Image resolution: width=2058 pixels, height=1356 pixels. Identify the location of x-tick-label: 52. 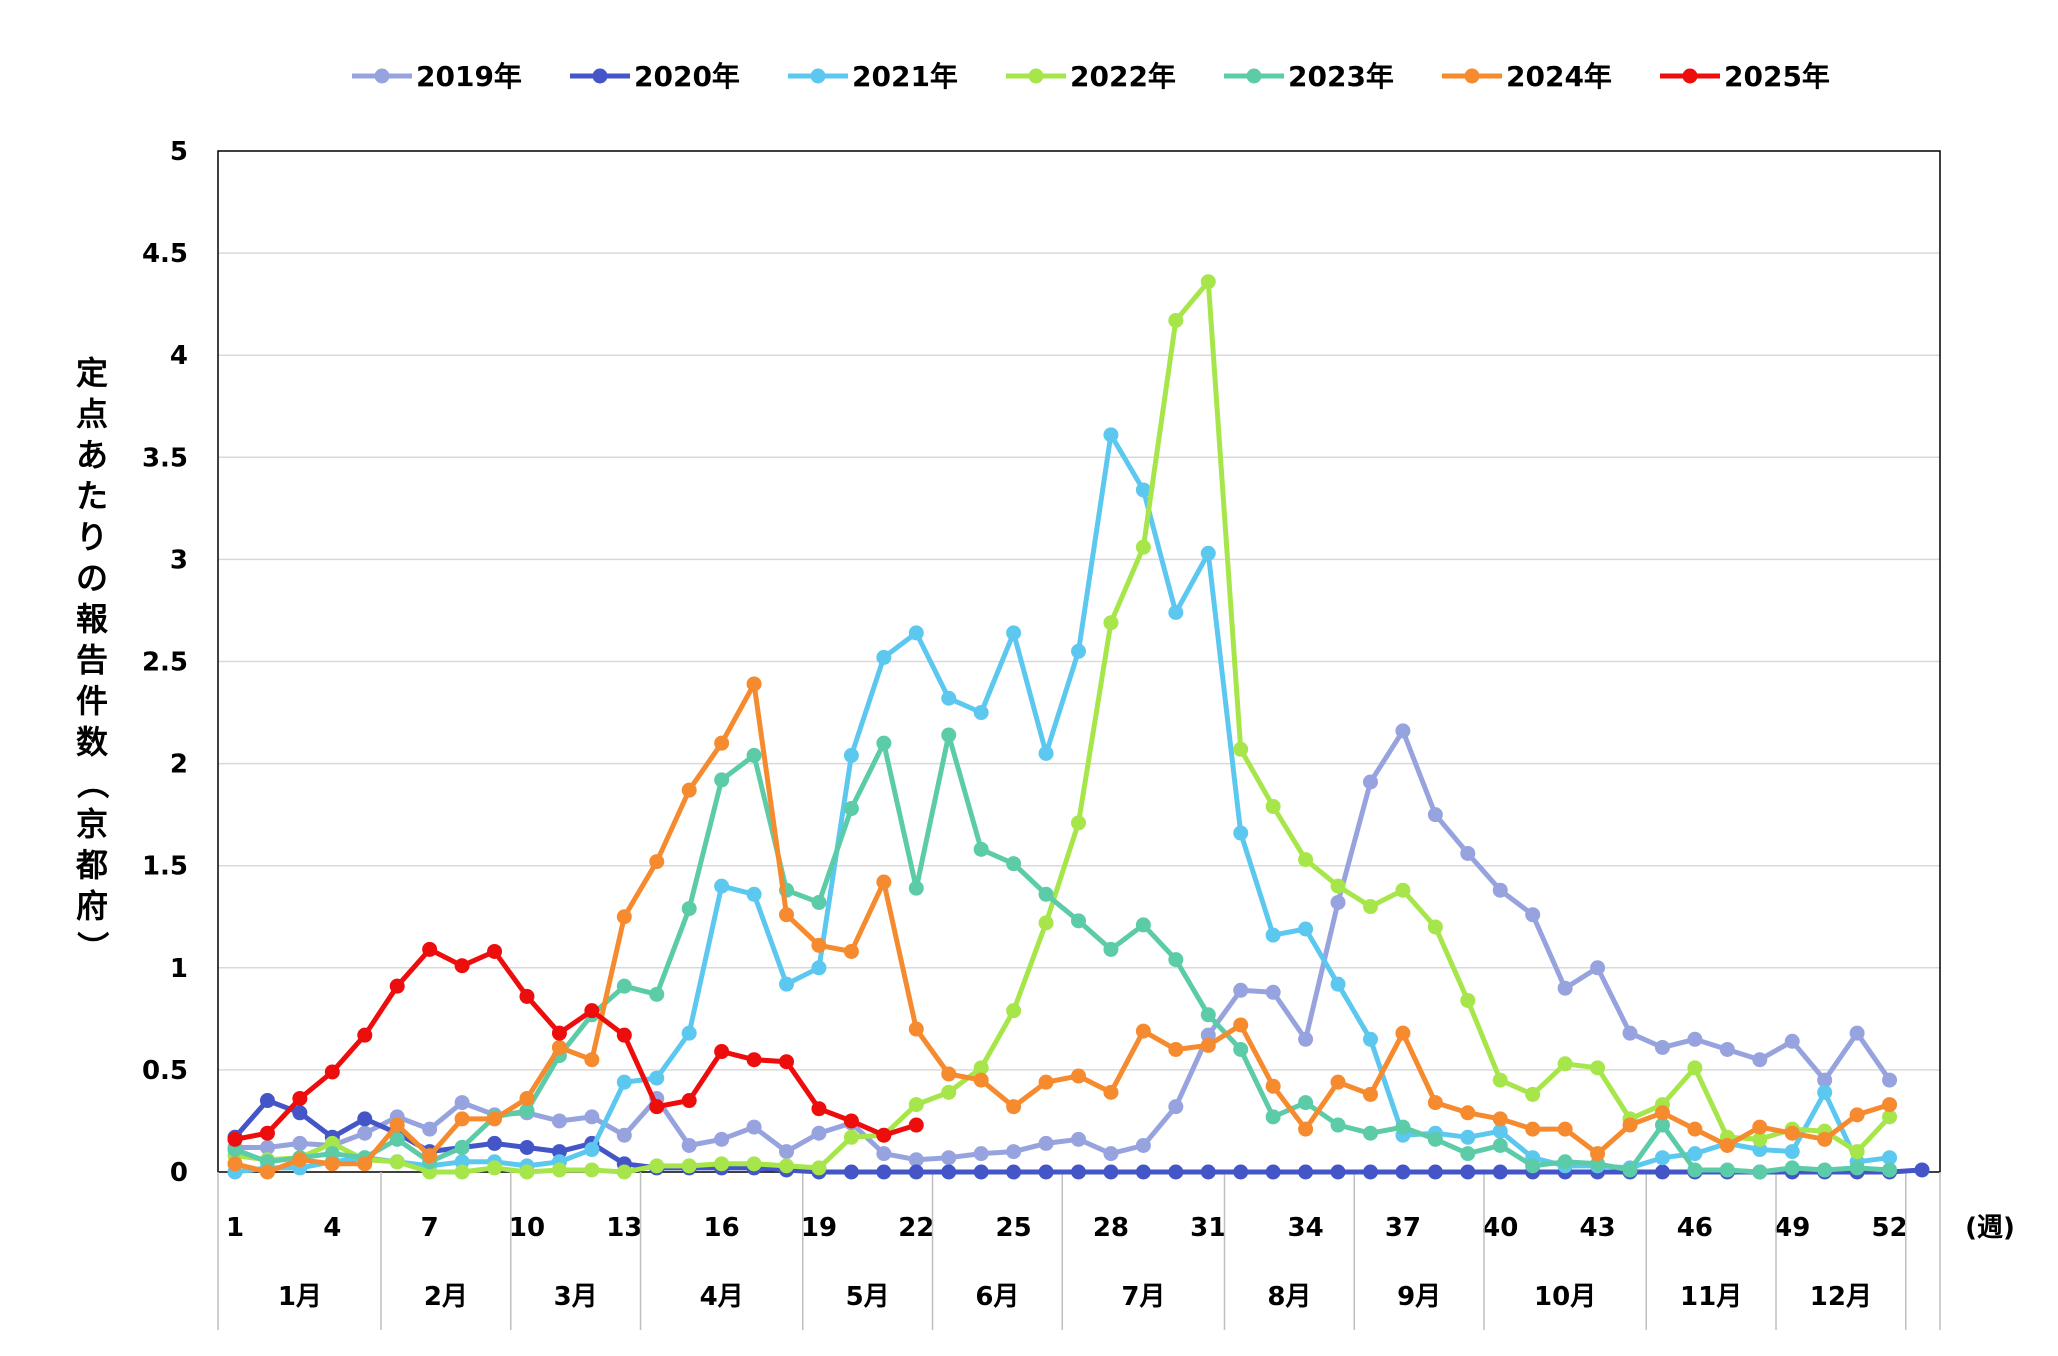
(1889, 1228).